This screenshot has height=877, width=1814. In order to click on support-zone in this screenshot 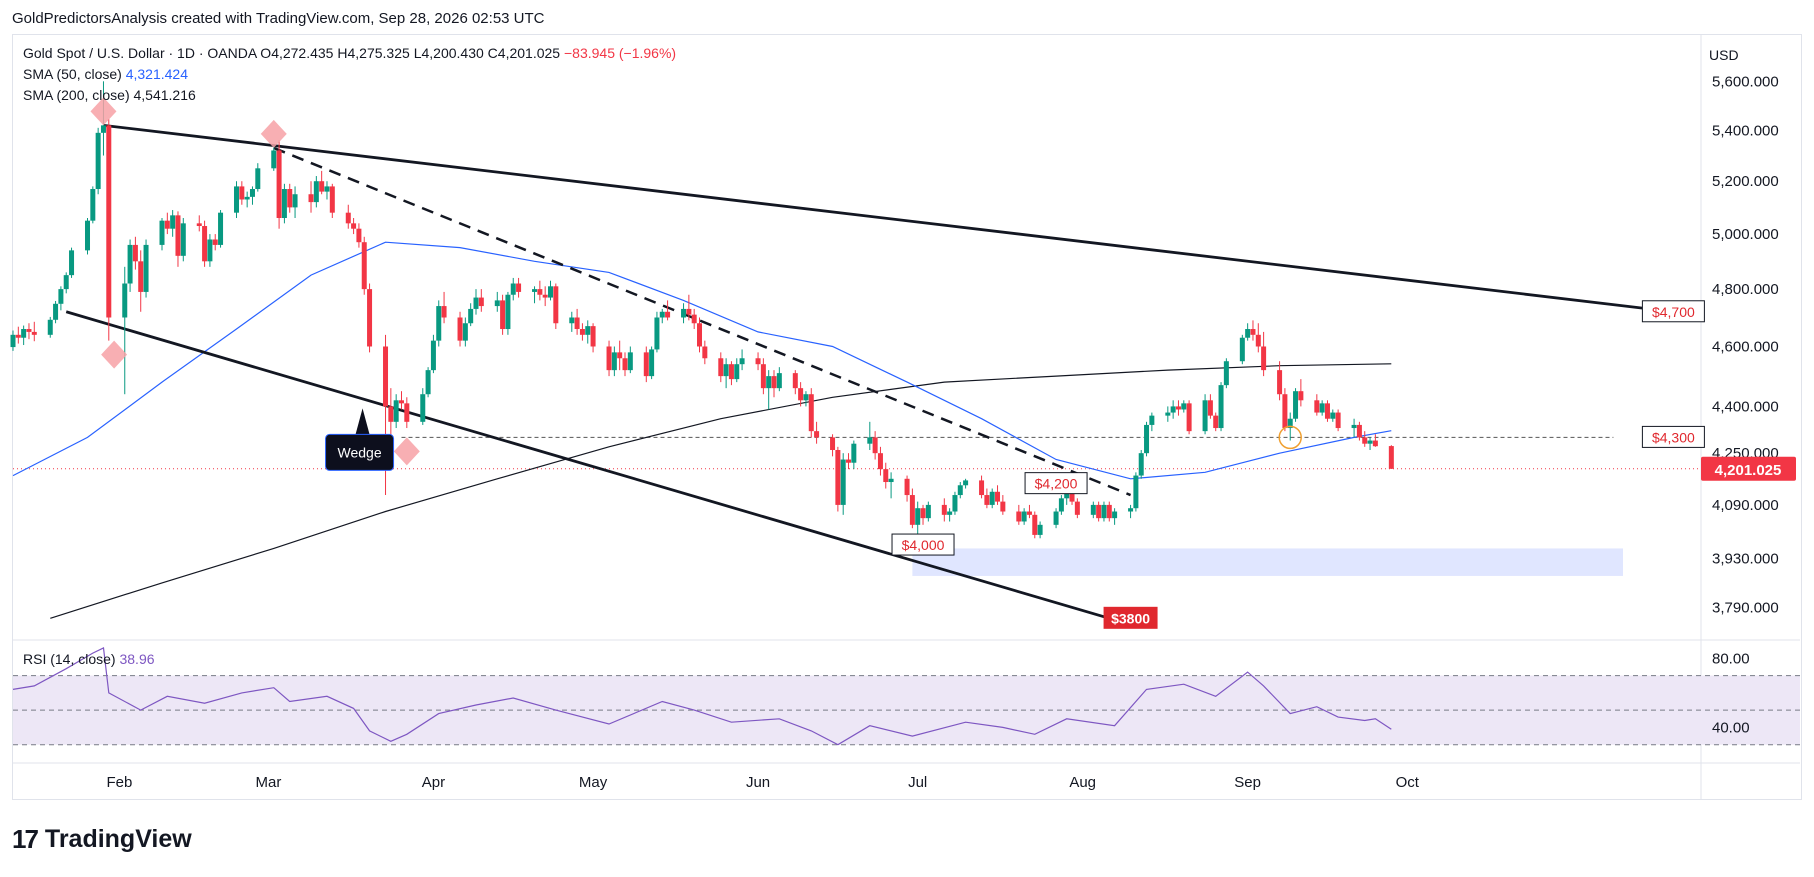, I will do `click(1267, 562)`.